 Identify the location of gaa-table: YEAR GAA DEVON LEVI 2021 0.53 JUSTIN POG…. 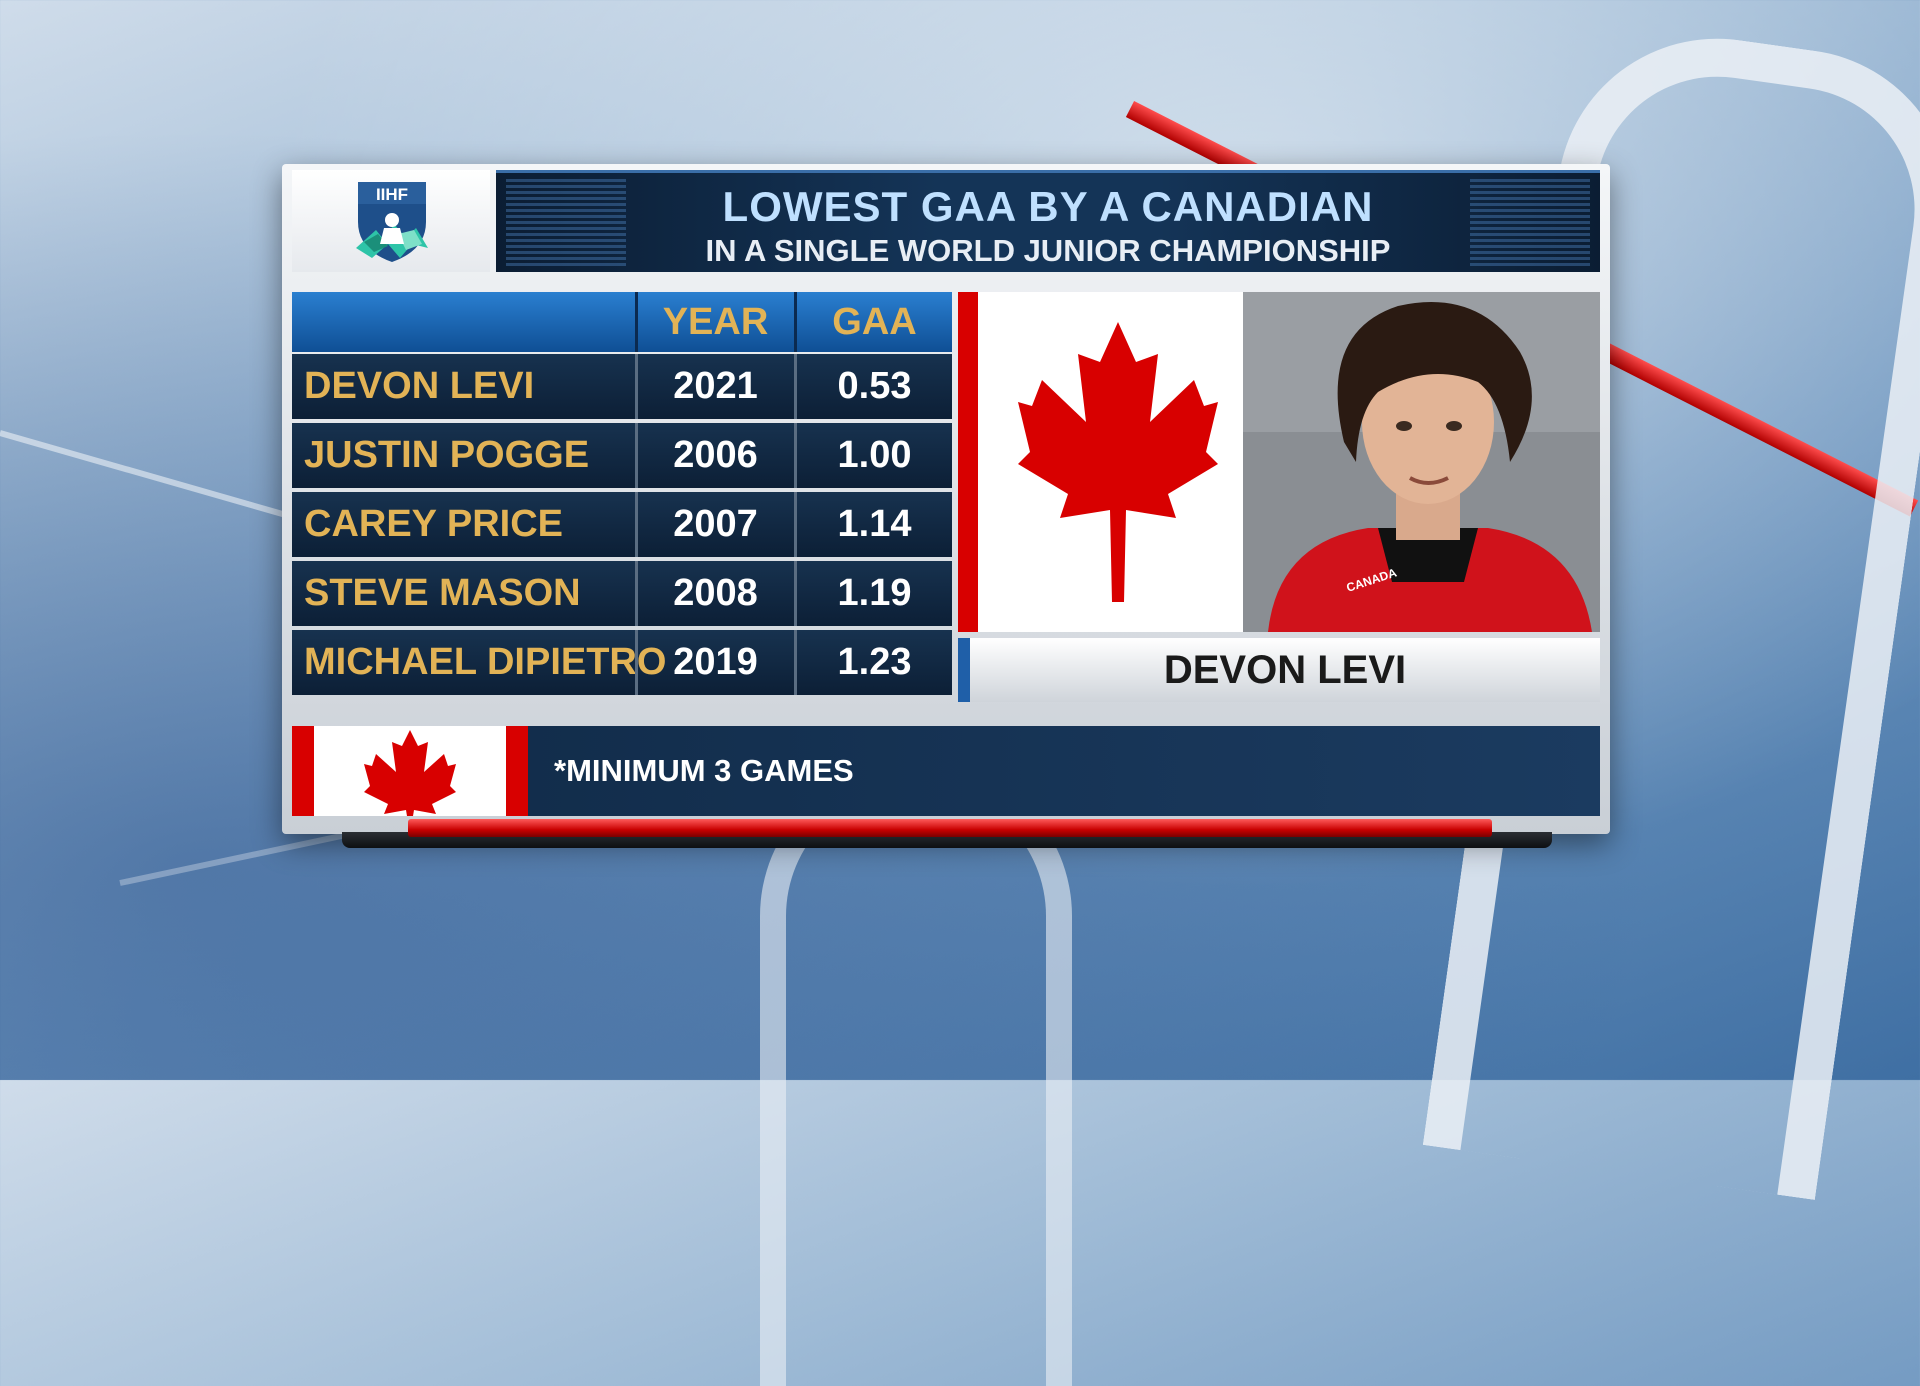
(622, 497).